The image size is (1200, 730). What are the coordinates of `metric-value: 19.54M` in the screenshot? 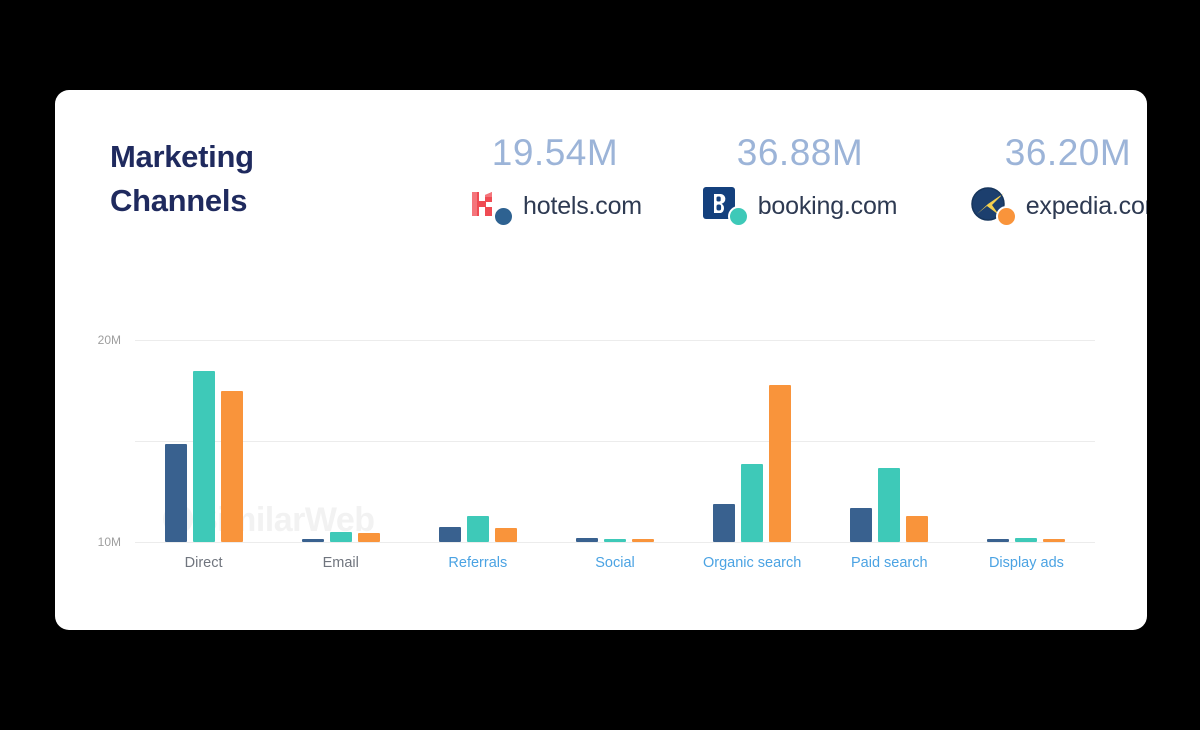 It's located at (555, 152).